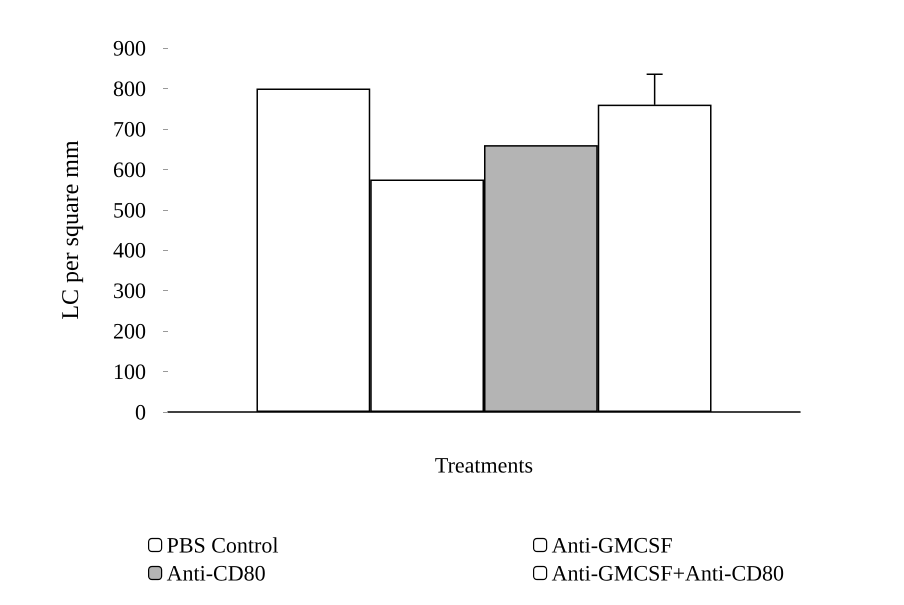 The width and height of the screenshot is (904, 605). Describe the element at coordinates (129, 371) in the screenshot. I see `y-tick-label: 100` at that location.